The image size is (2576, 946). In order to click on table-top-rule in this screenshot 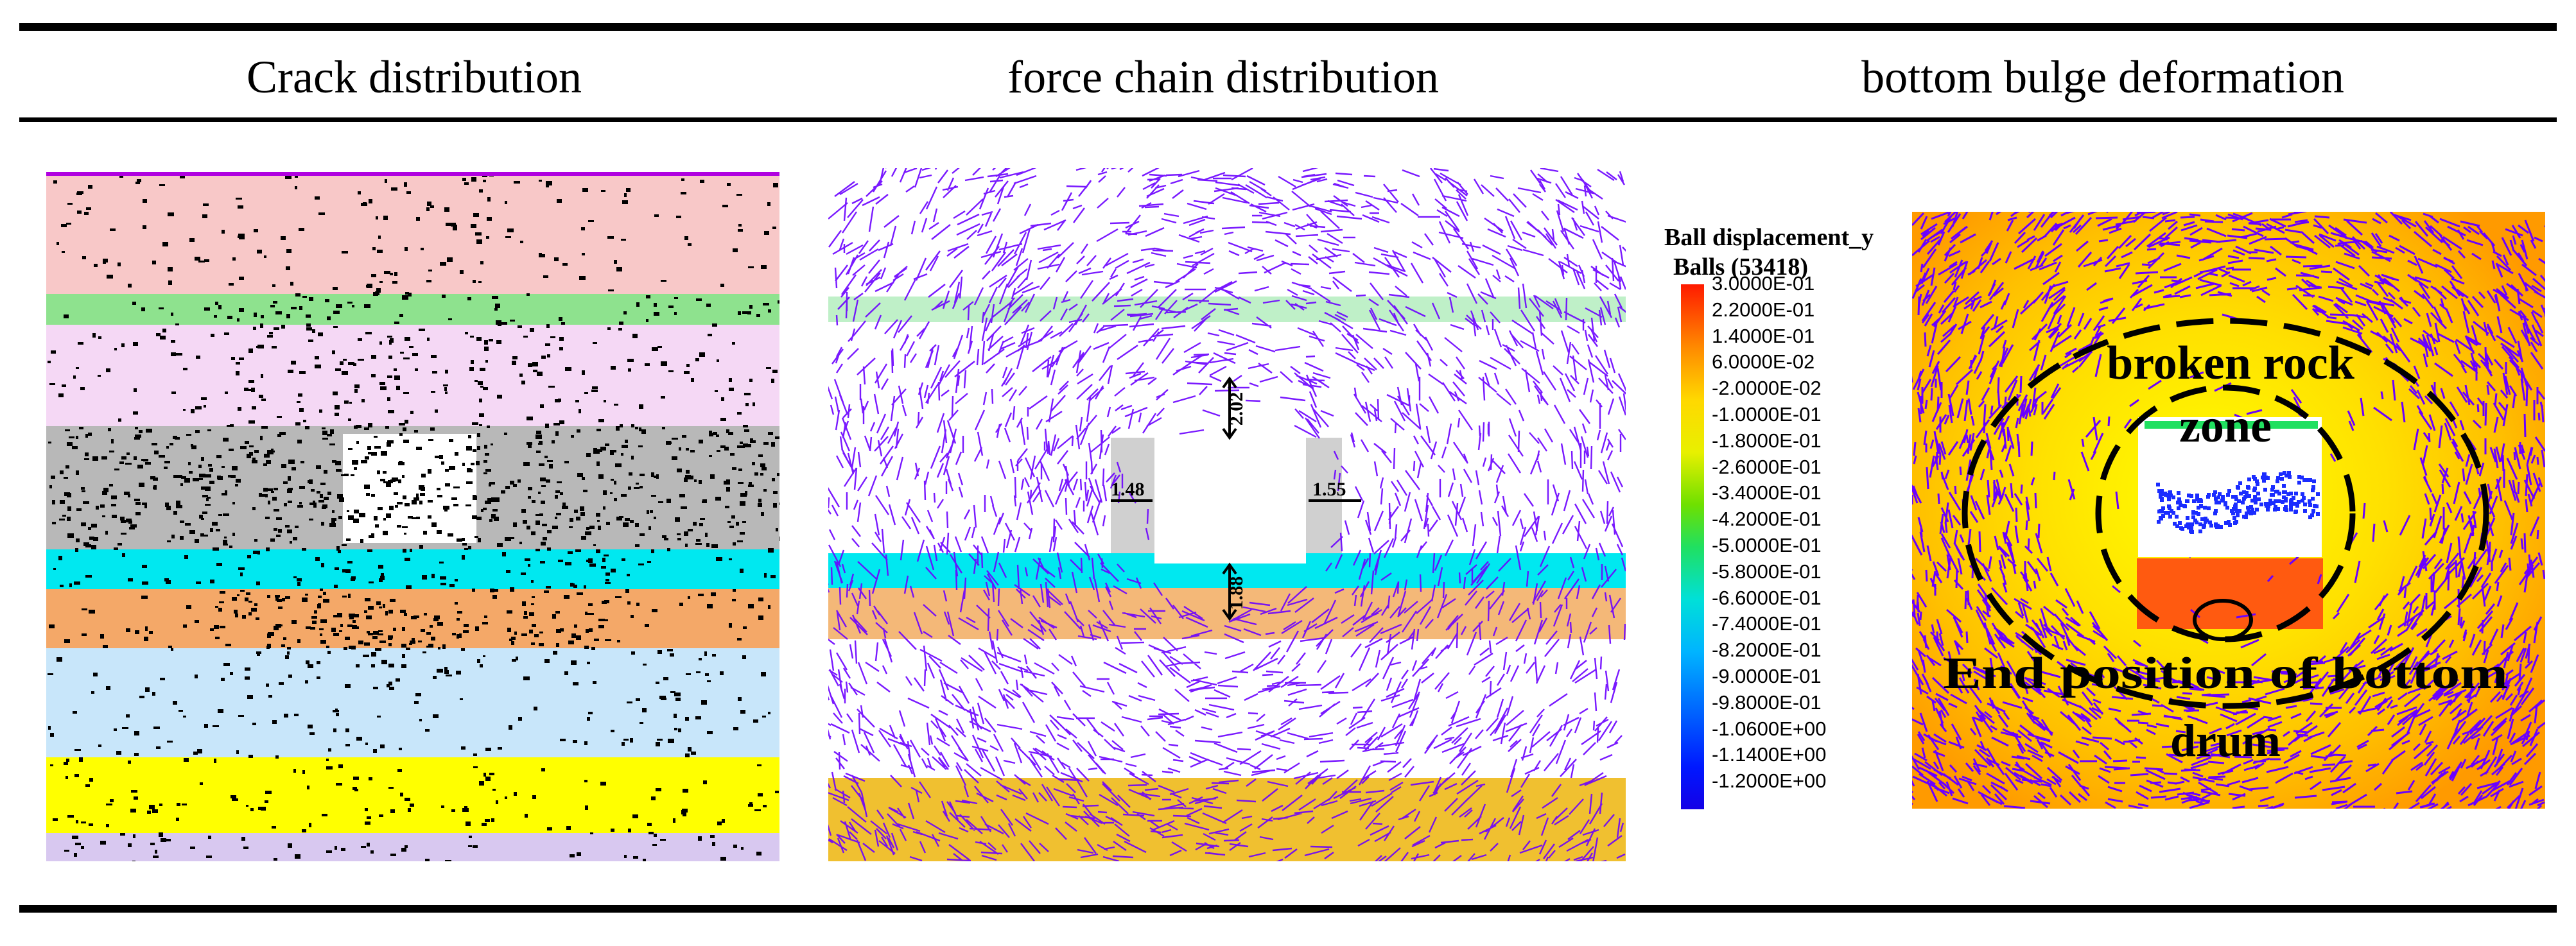, I will do `click(1288, 27)`.